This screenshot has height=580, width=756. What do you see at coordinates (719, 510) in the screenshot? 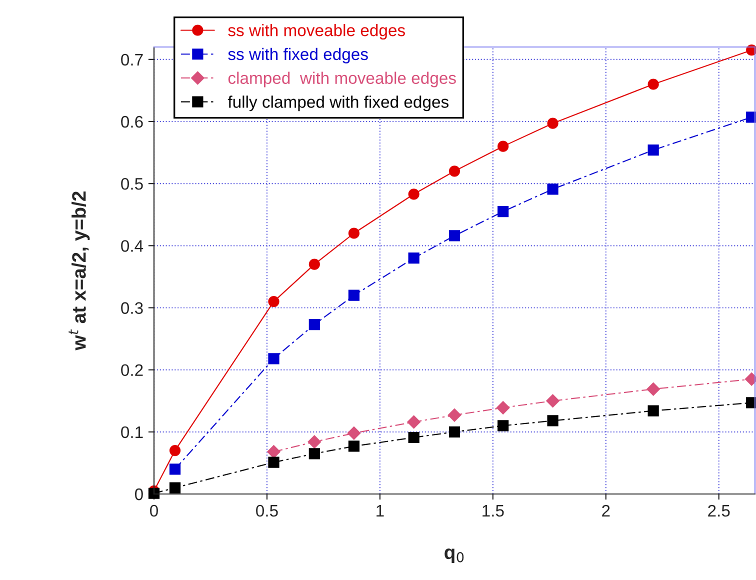
I see `x-tick-label: 2.5` at bounding box center [719, 510].